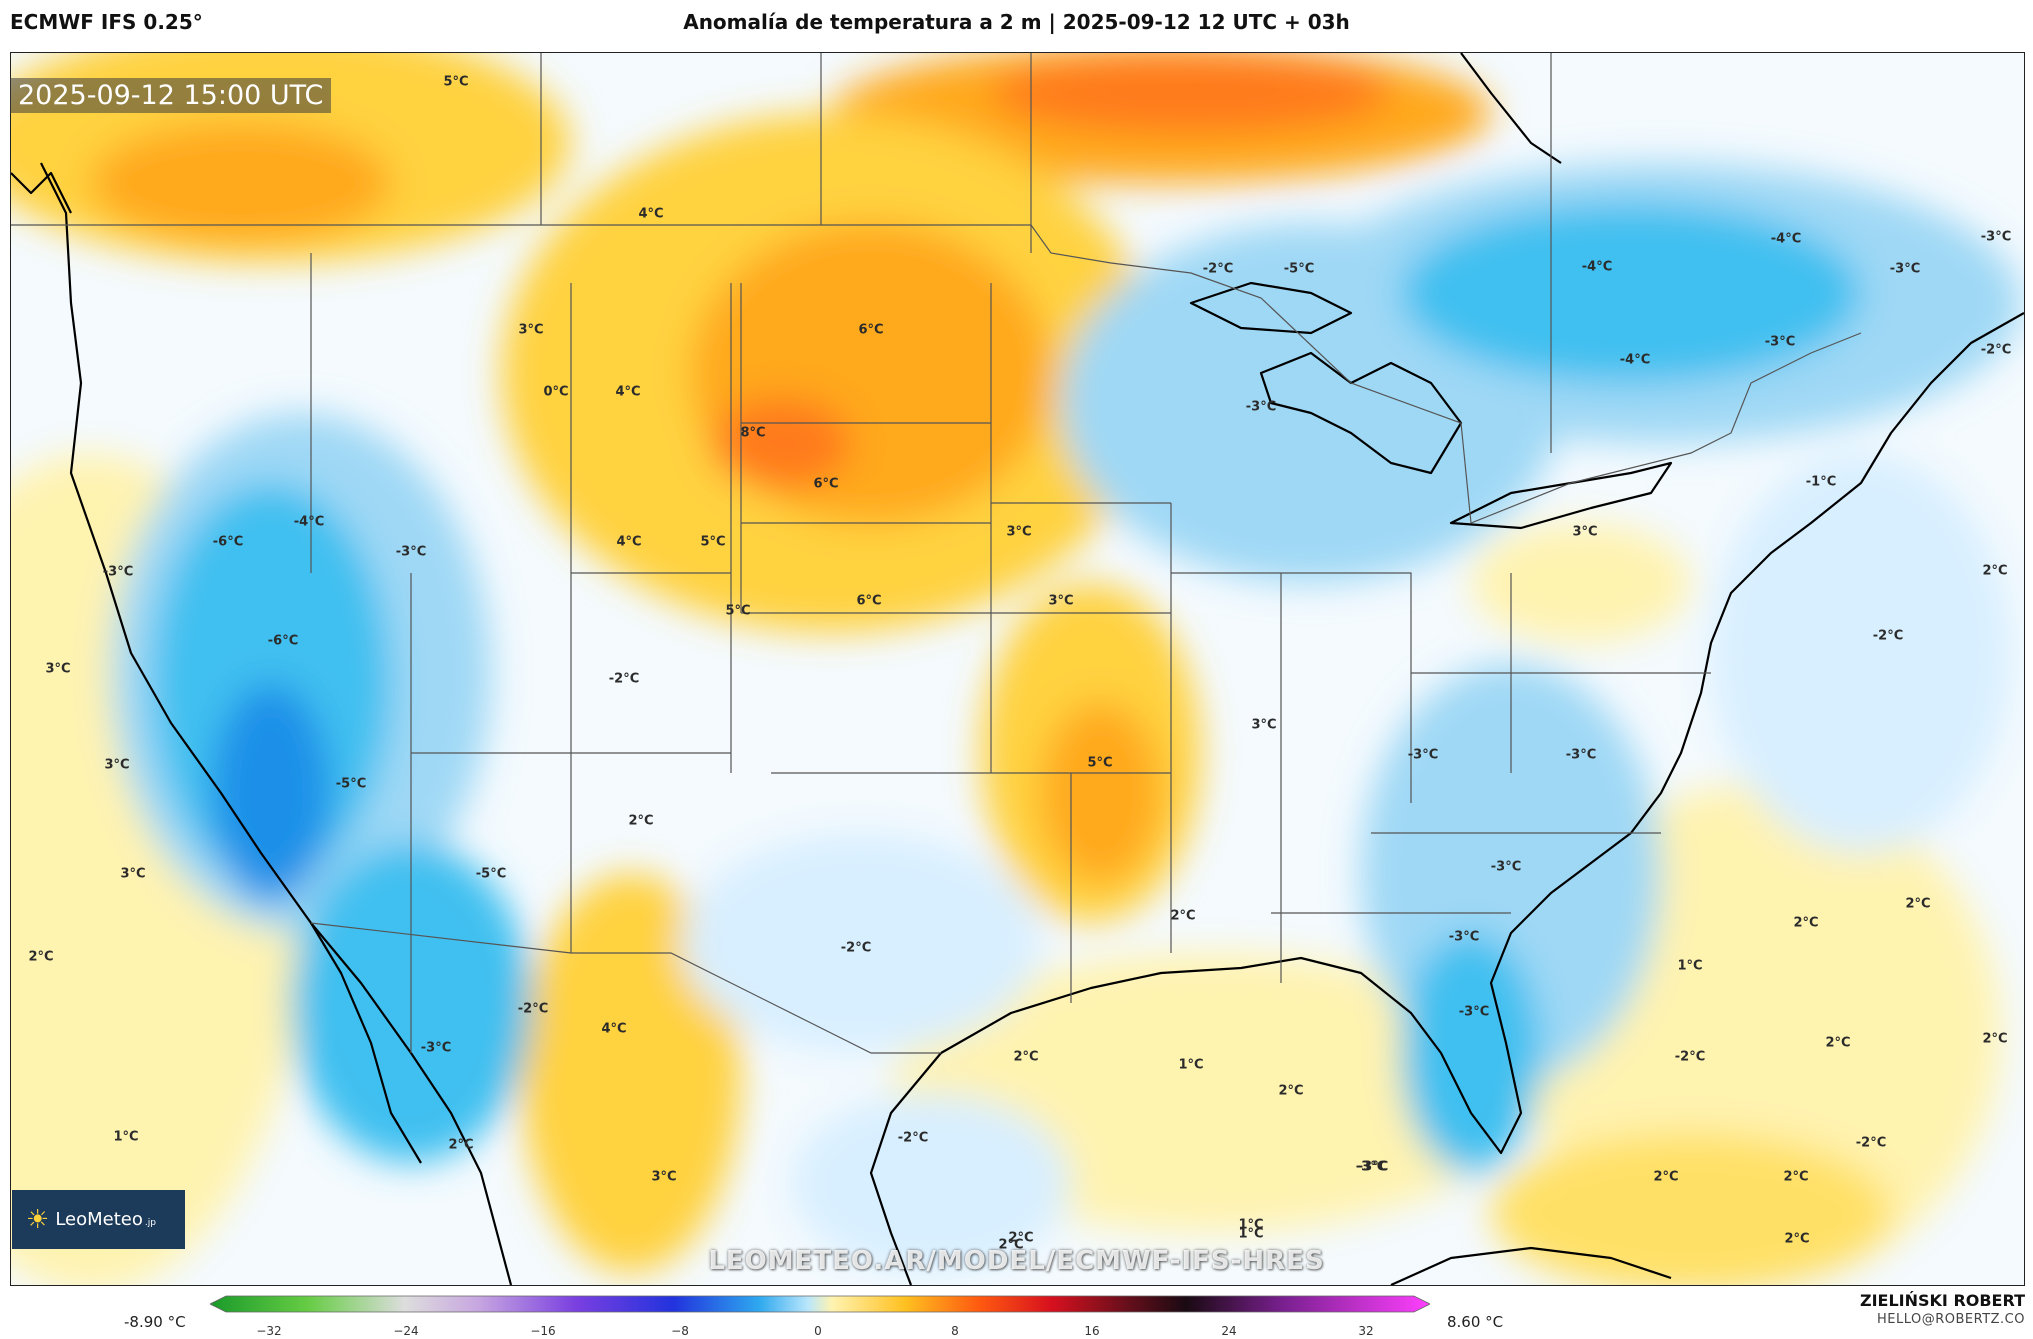 The width and height of the screenshot is (2033, 1339). I want to click on legend-tick: 16, so click(1092, 1331).